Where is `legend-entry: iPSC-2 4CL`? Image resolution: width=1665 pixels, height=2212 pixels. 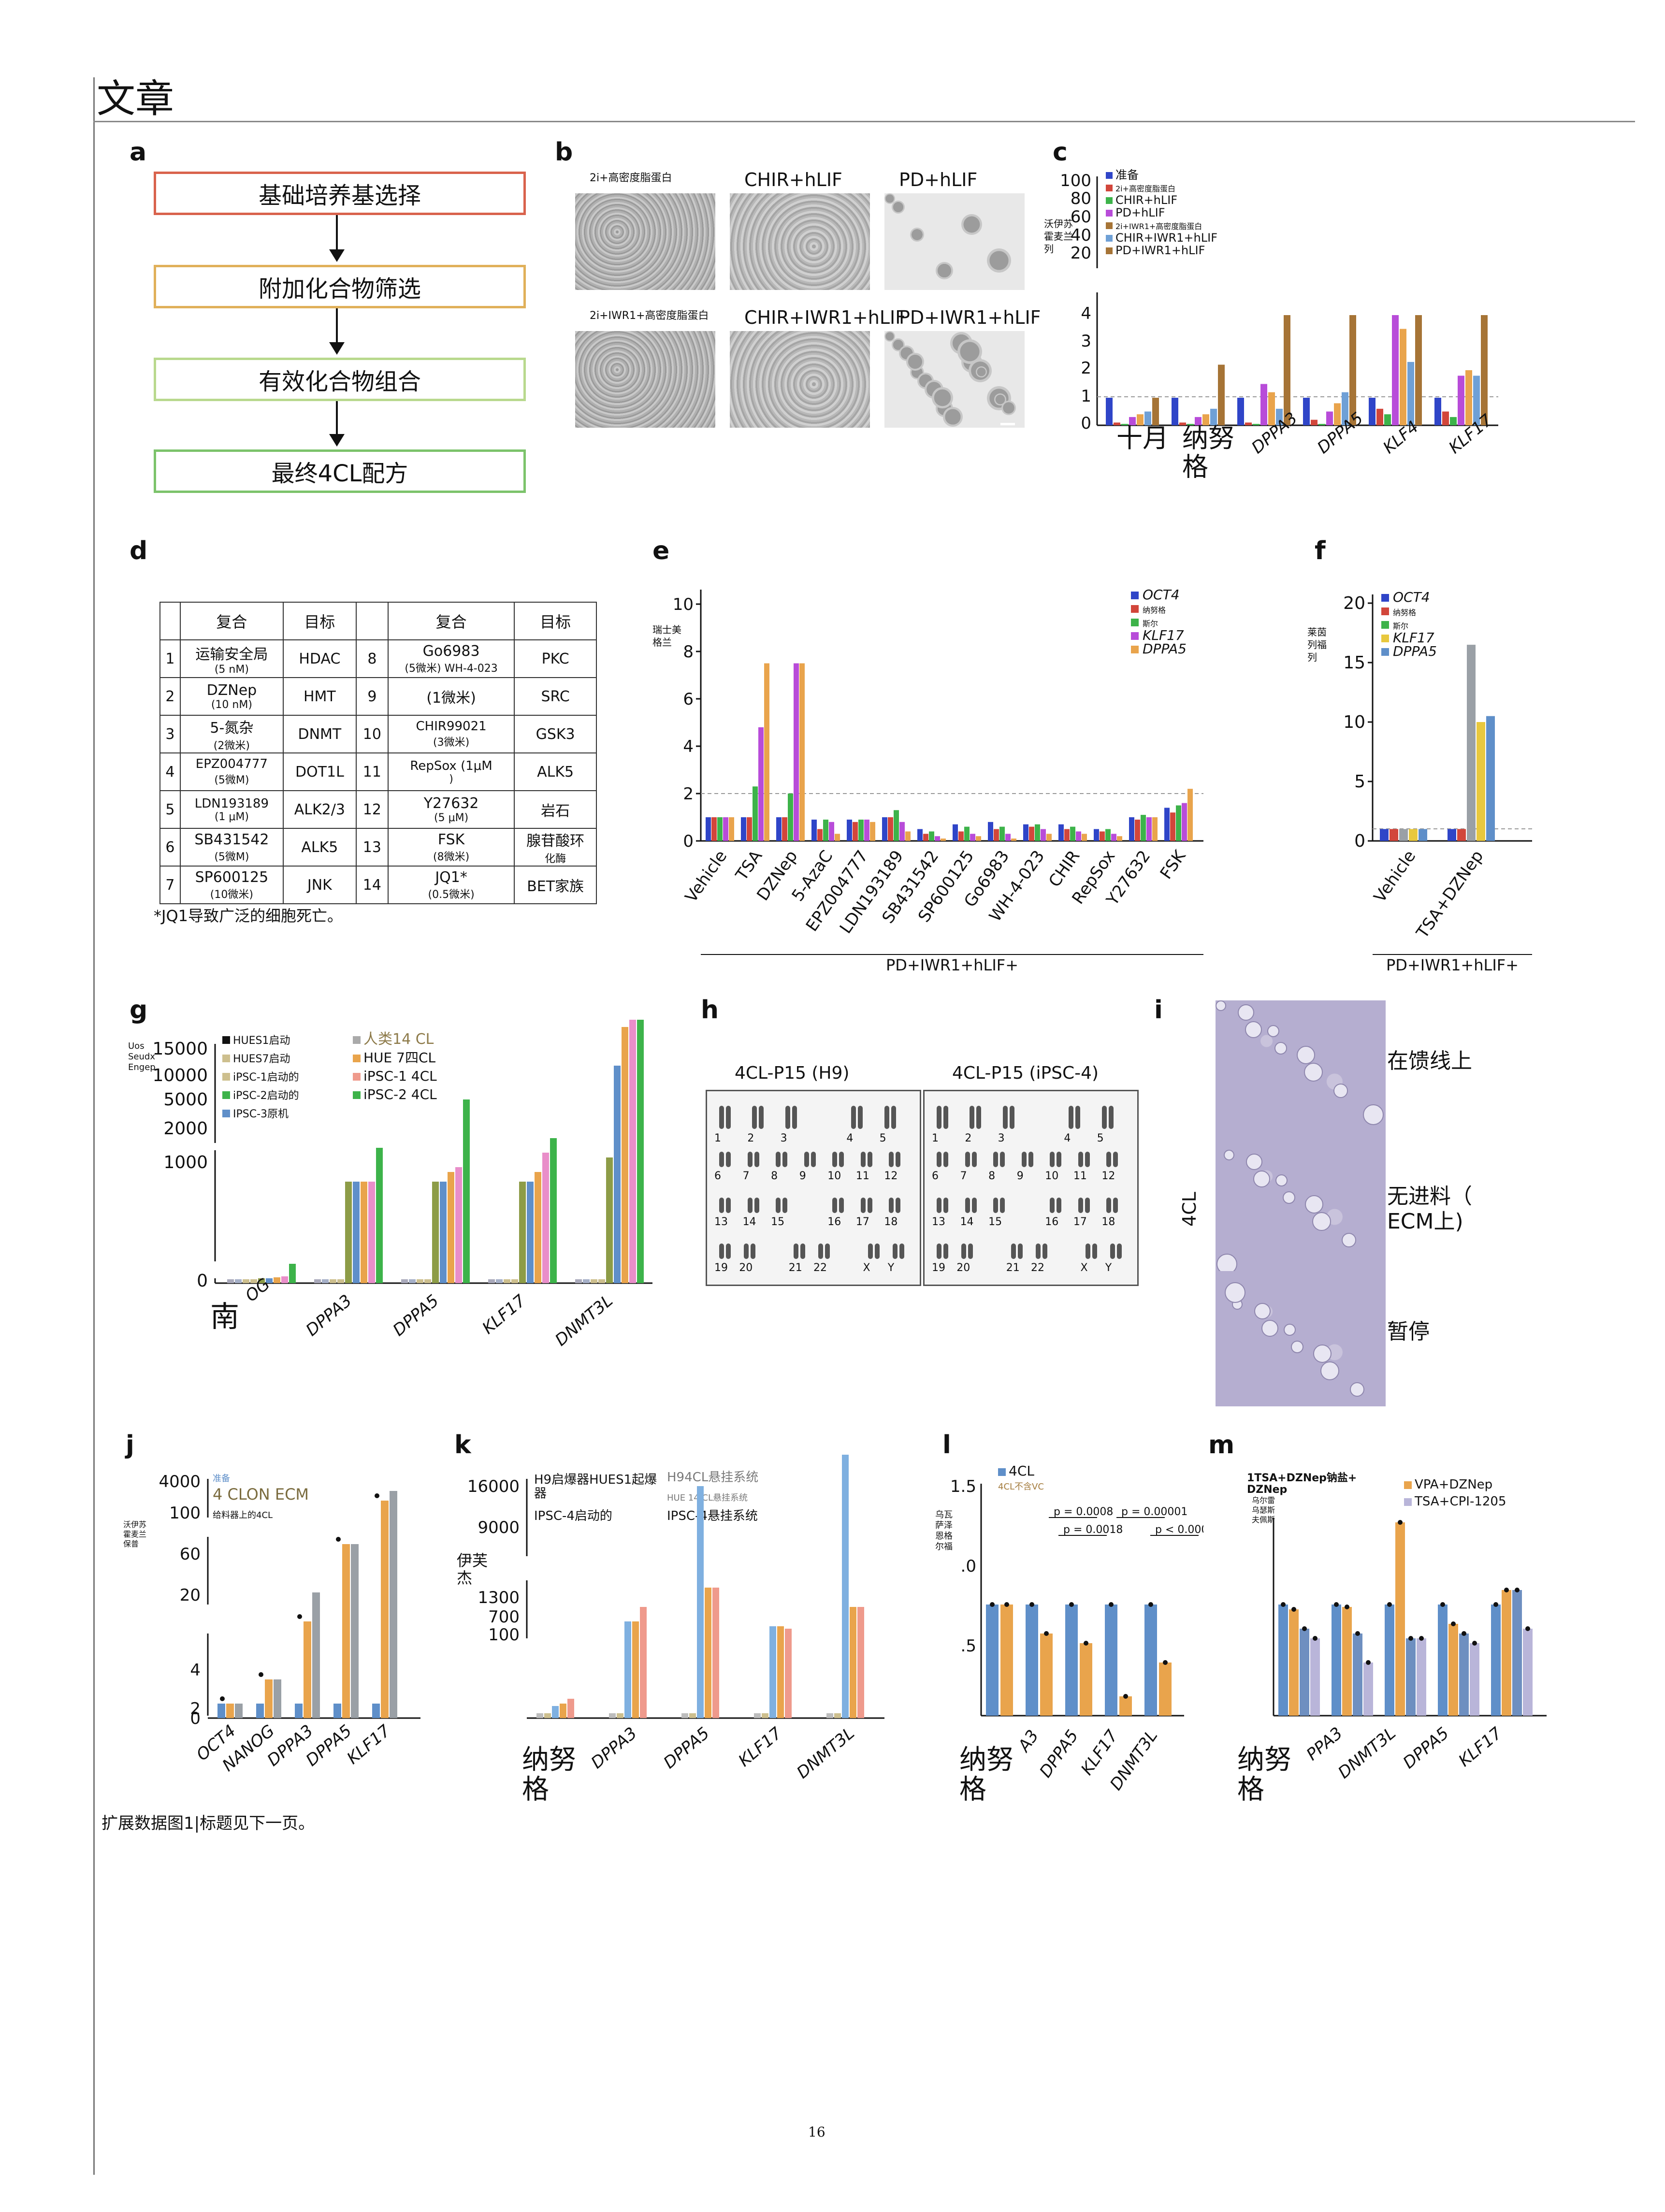
legend-entry: iPSC-2 4CL is located at coordinates (400, 1094).